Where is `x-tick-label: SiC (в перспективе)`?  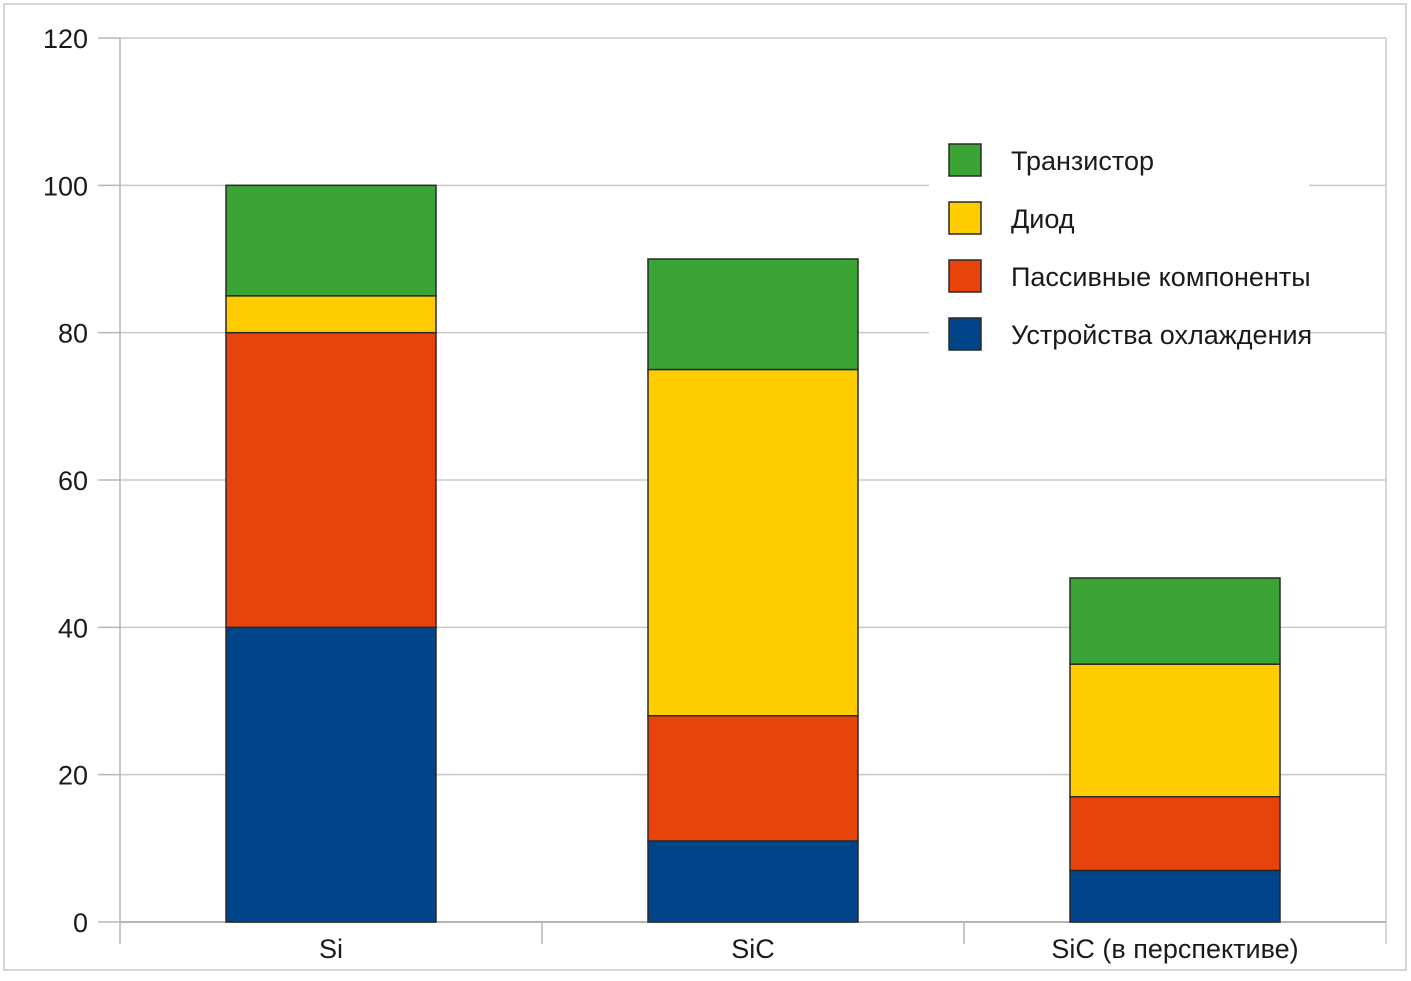
x-tick-label: SiC (в перспективе) is located at coordinates (1174, 949).